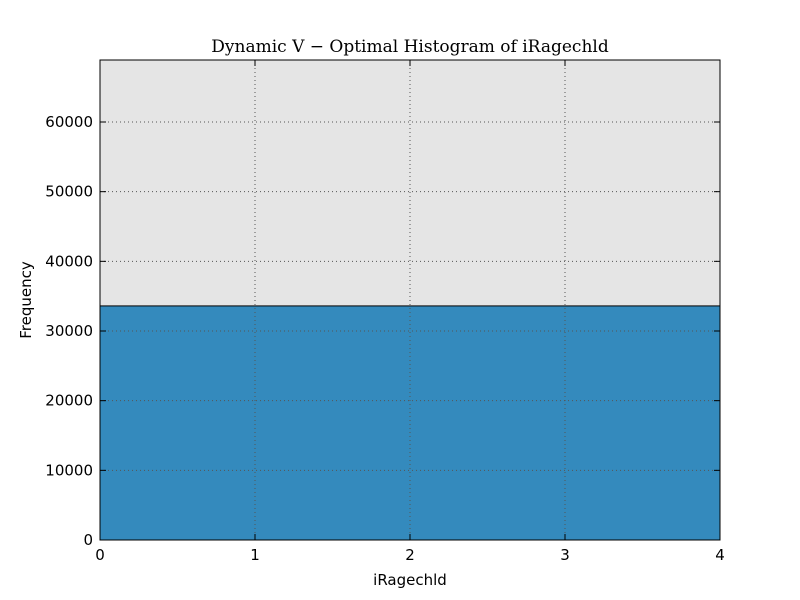 The height and width of the screenshot is (600, 800). I want to click on y-tick-labels: 0 10000 20000 30000 40000 50000 60000, so click(69, 331).